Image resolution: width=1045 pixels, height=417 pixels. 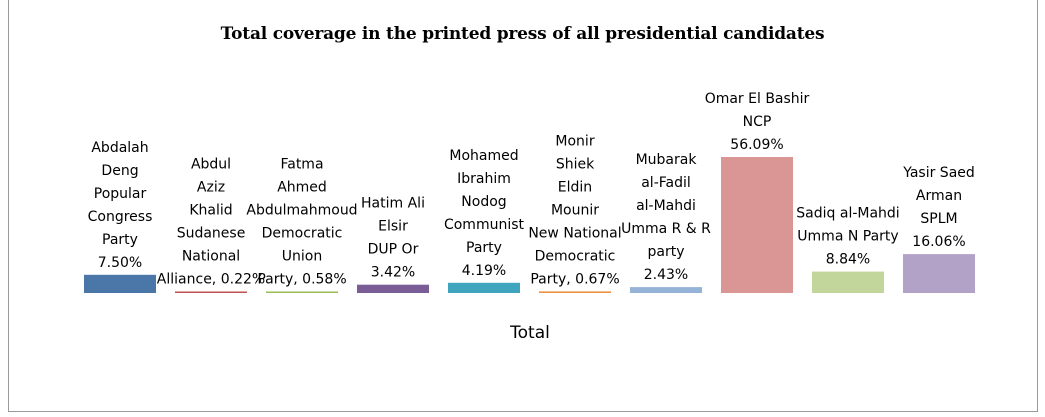 I want to click on data-label-5: Mohamed Ibrahim Nodog Communist Party 4.19%, so click(x=484, y=213).